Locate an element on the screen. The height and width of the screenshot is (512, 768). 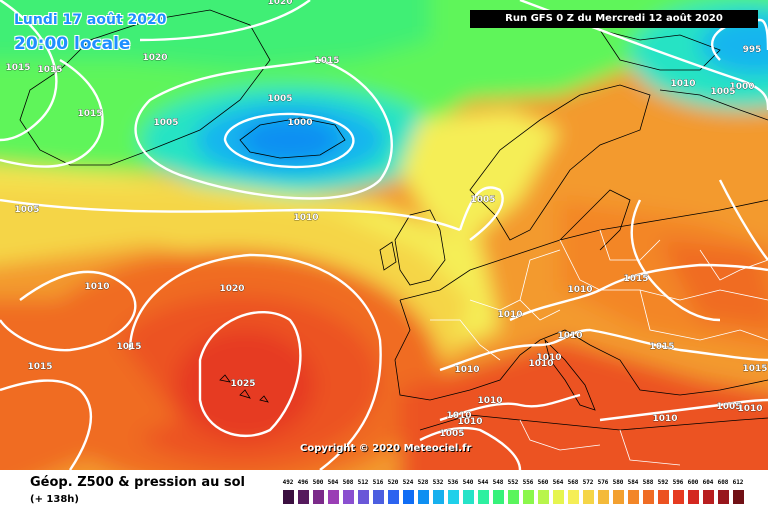
isobar-label: 1025 is located at coordinates (242, 384).